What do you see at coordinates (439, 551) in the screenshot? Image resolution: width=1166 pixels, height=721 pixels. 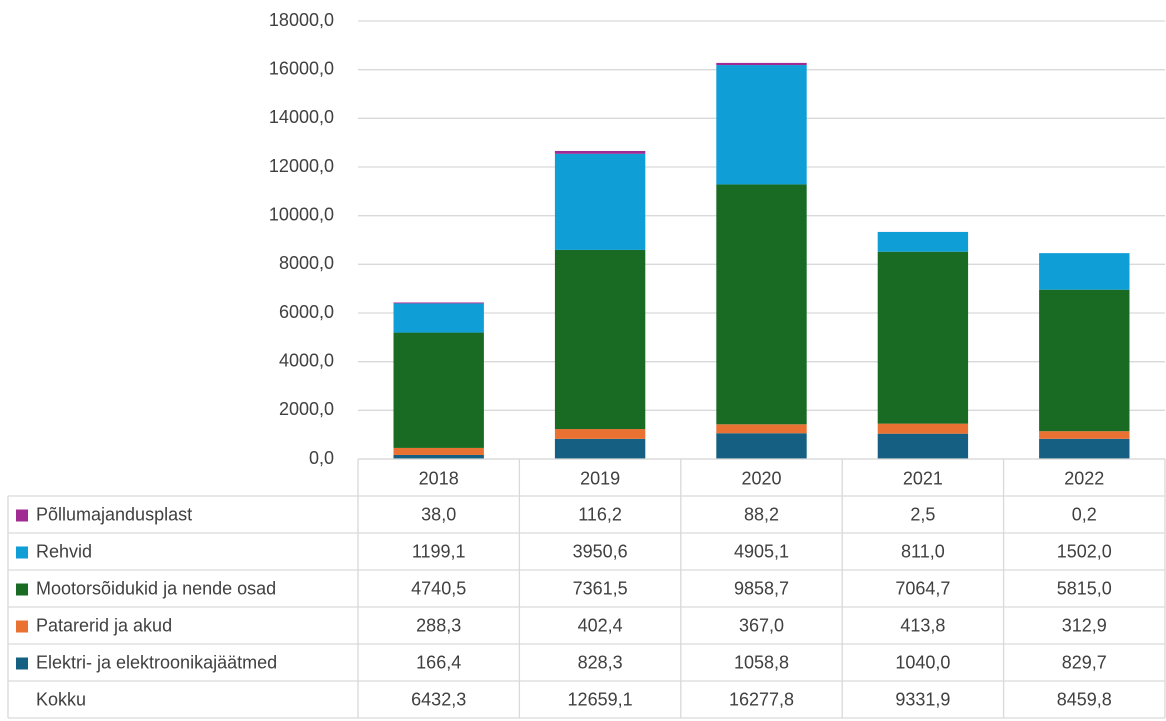 I see `table-cell: 1199,1` at bounding box center [439, 551].